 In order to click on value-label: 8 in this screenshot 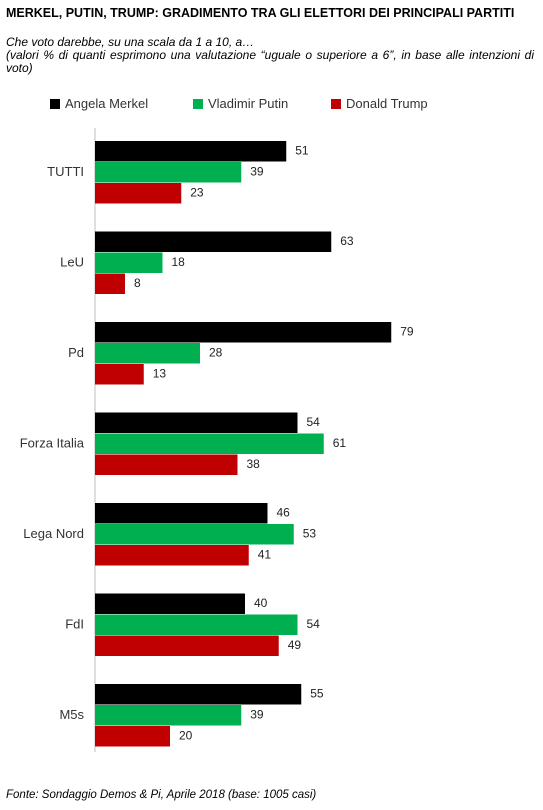, I will do `click(137, 283)`.